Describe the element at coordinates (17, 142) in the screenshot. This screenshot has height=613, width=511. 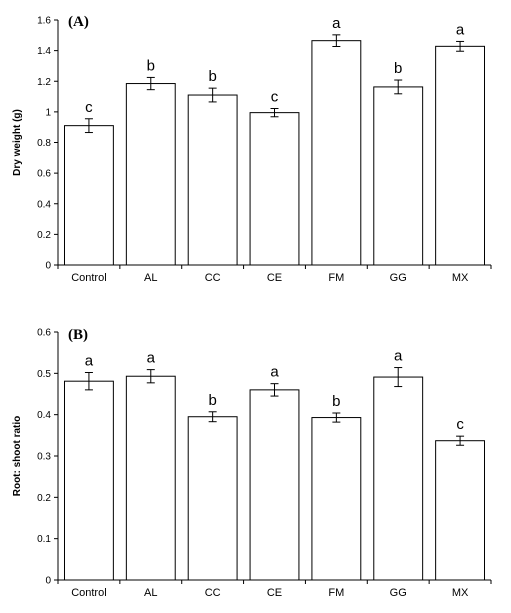
I see `y-axis-title: Dry weight (g)` at that location.